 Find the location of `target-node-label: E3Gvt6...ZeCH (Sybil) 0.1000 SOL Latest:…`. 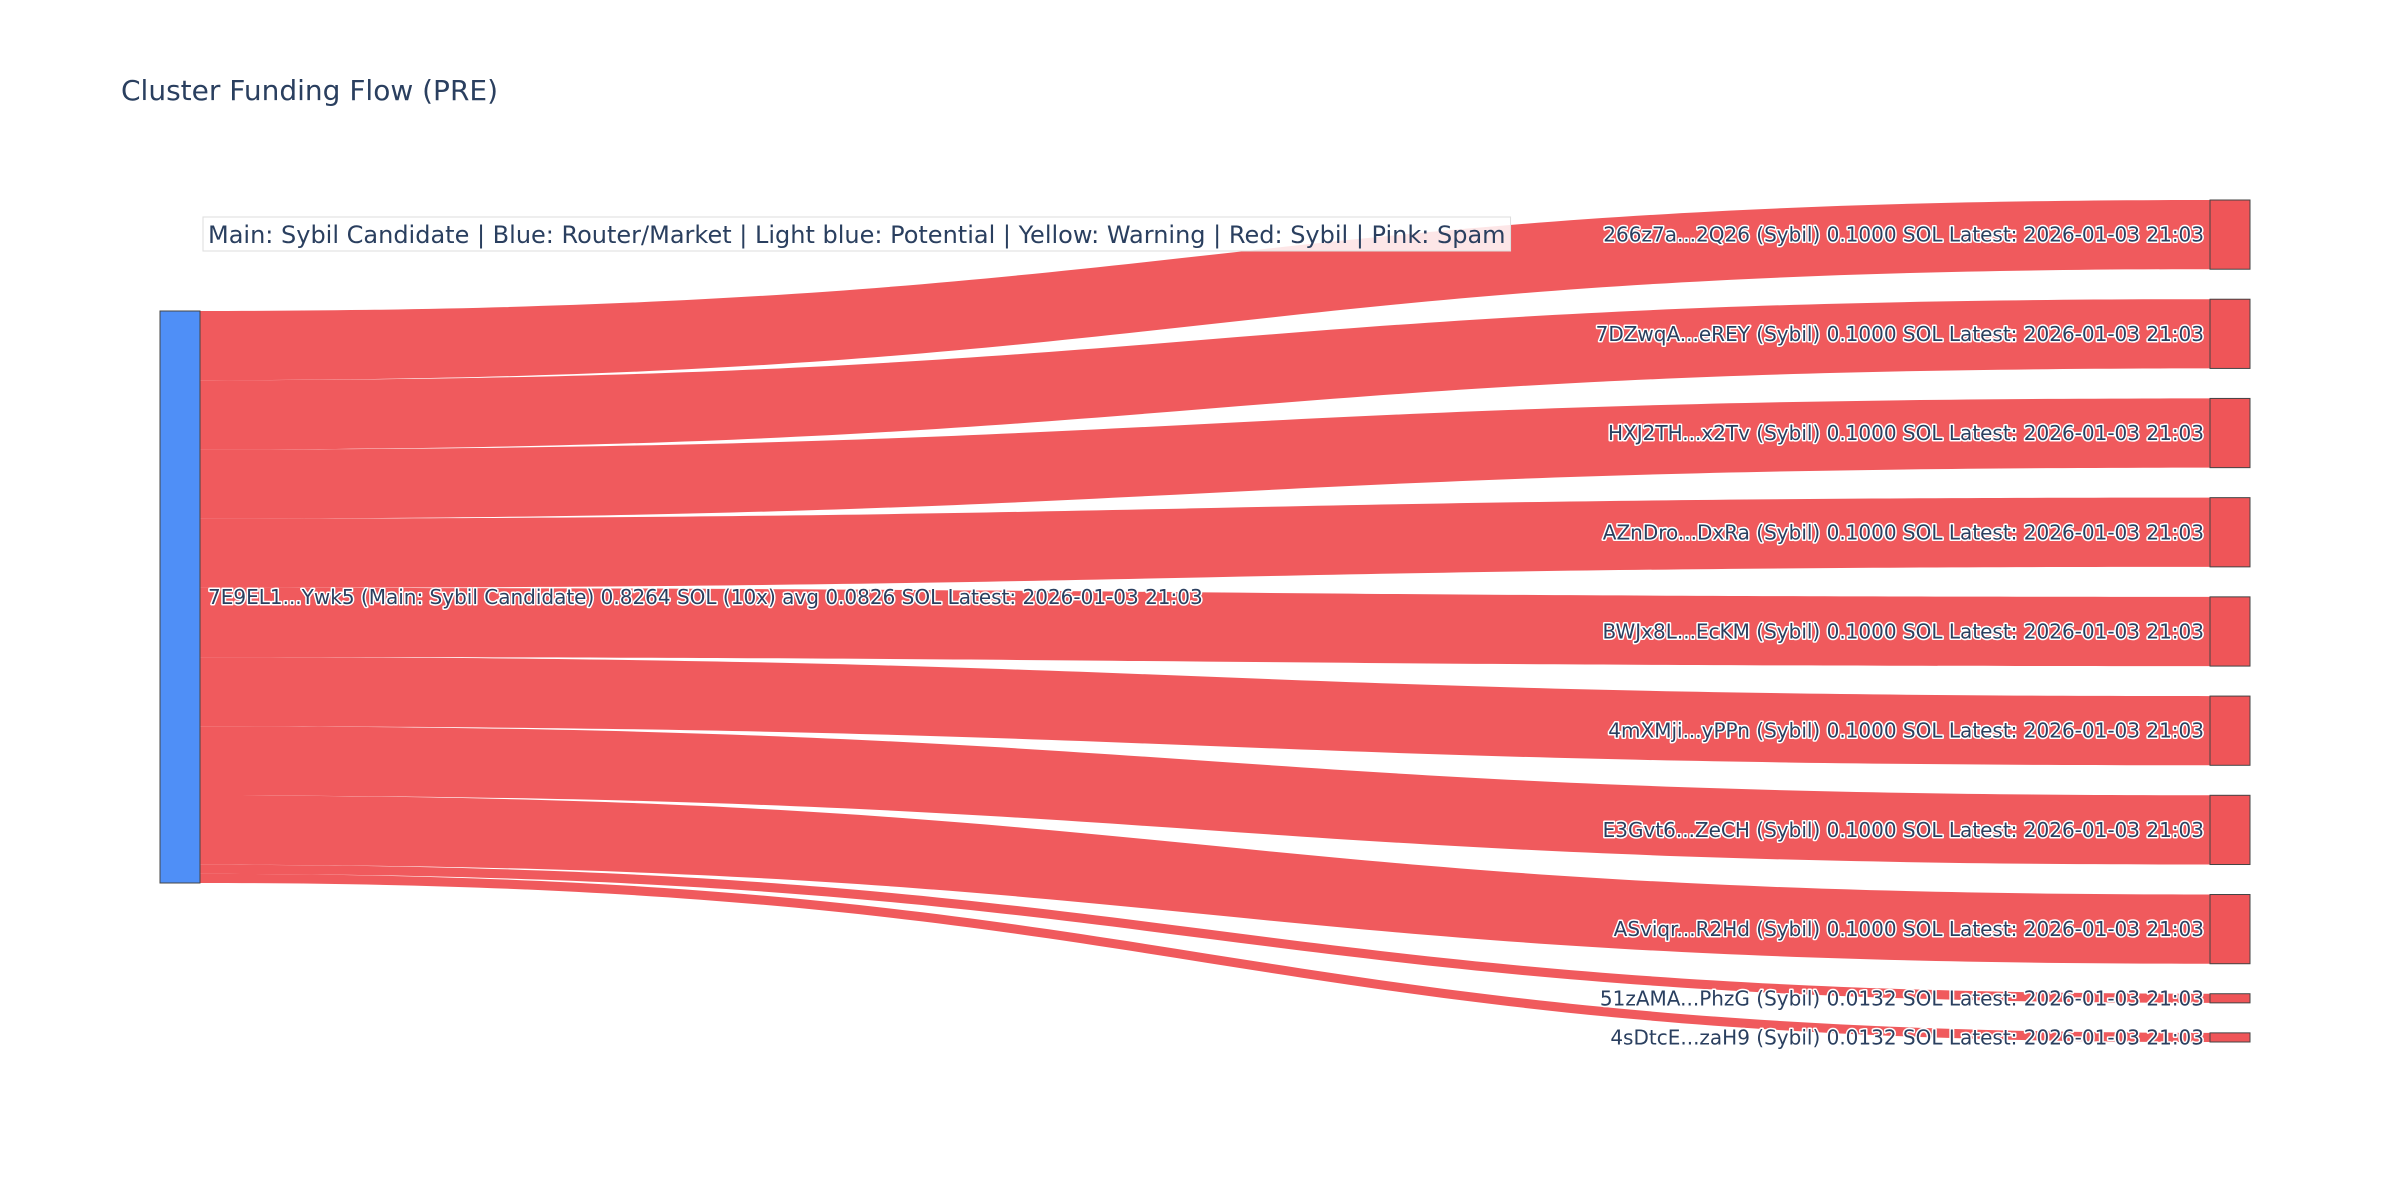

target-node-label: E3Gvt6...ZeCH (Sybil) 0.1000 SOL Latest:… is located at coordinates (1903, 830).